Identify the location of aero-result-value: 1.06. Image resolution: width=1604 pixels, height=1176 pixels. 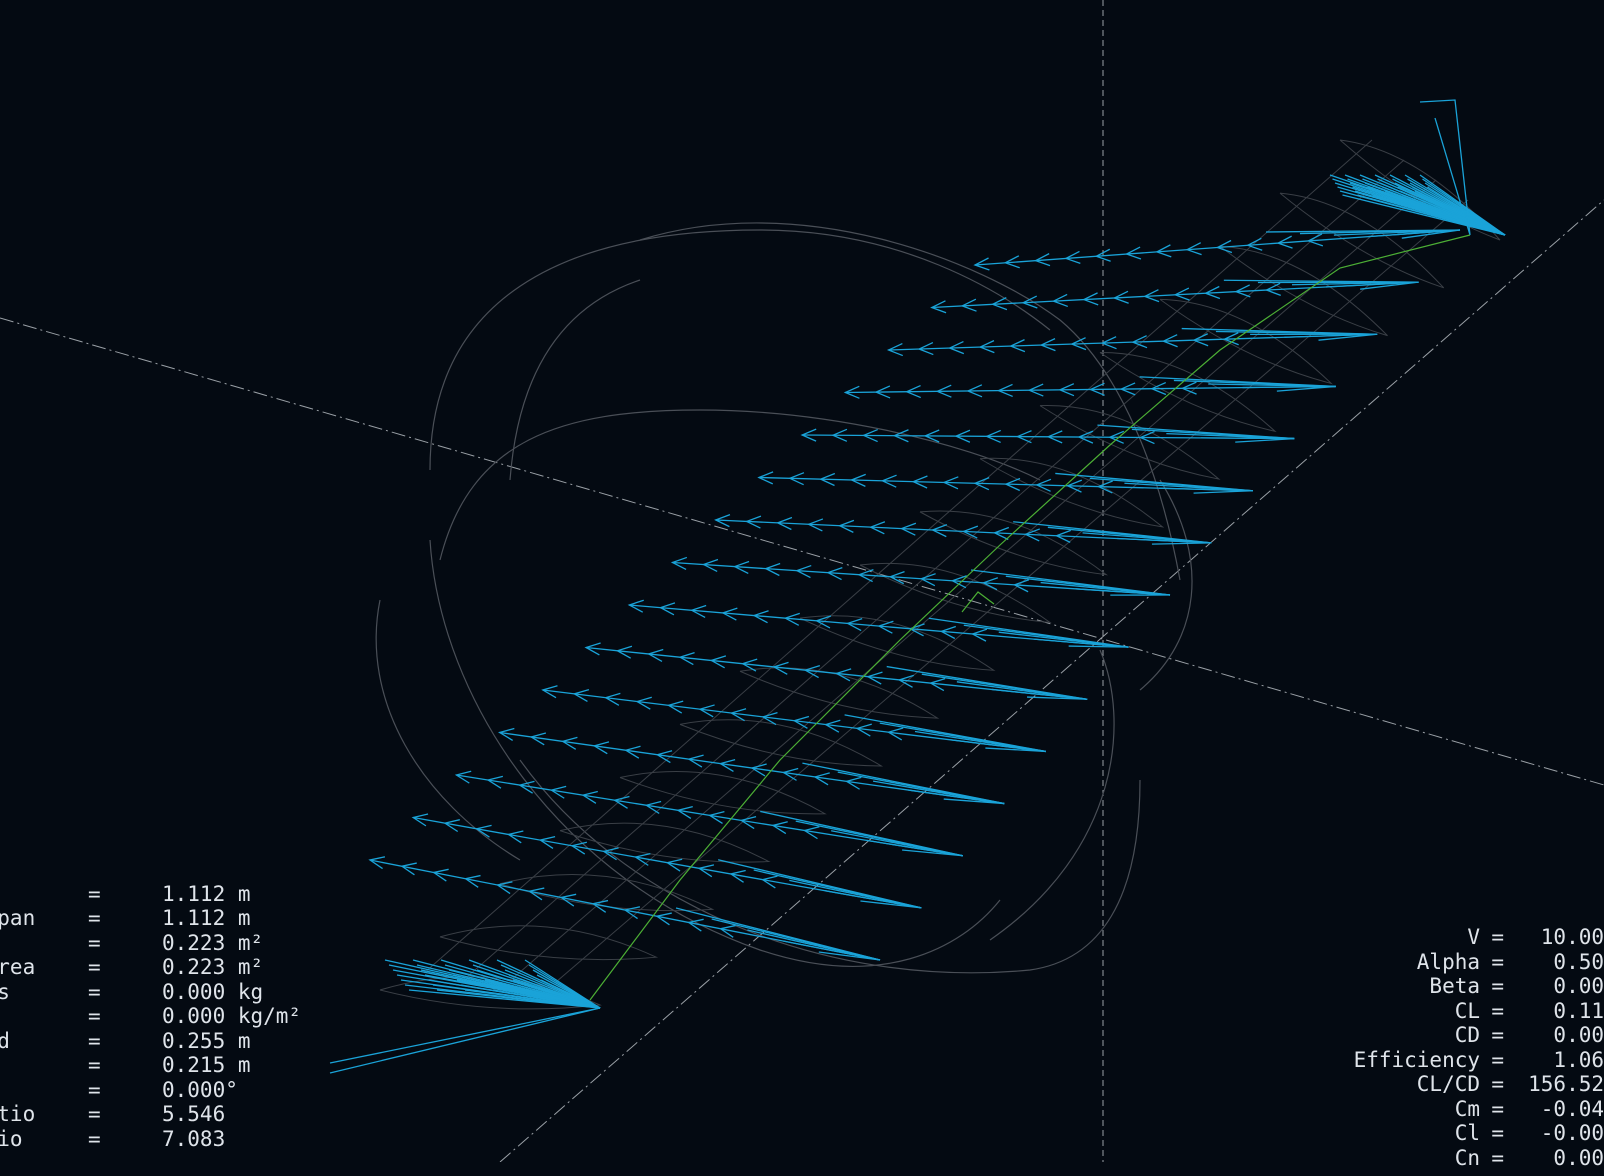
(1558, 1060).